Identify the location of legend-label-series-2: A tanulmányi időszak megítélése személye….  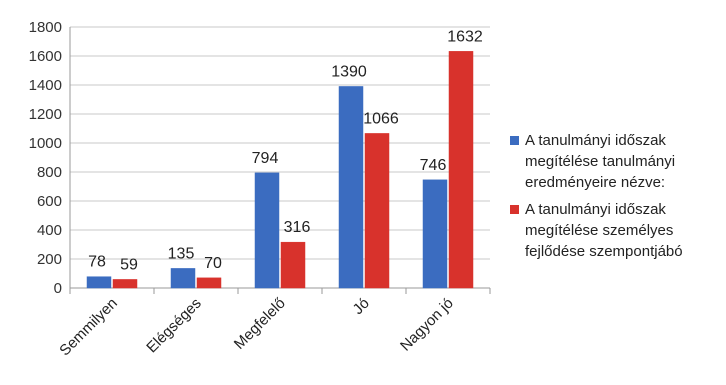
(604, 230).